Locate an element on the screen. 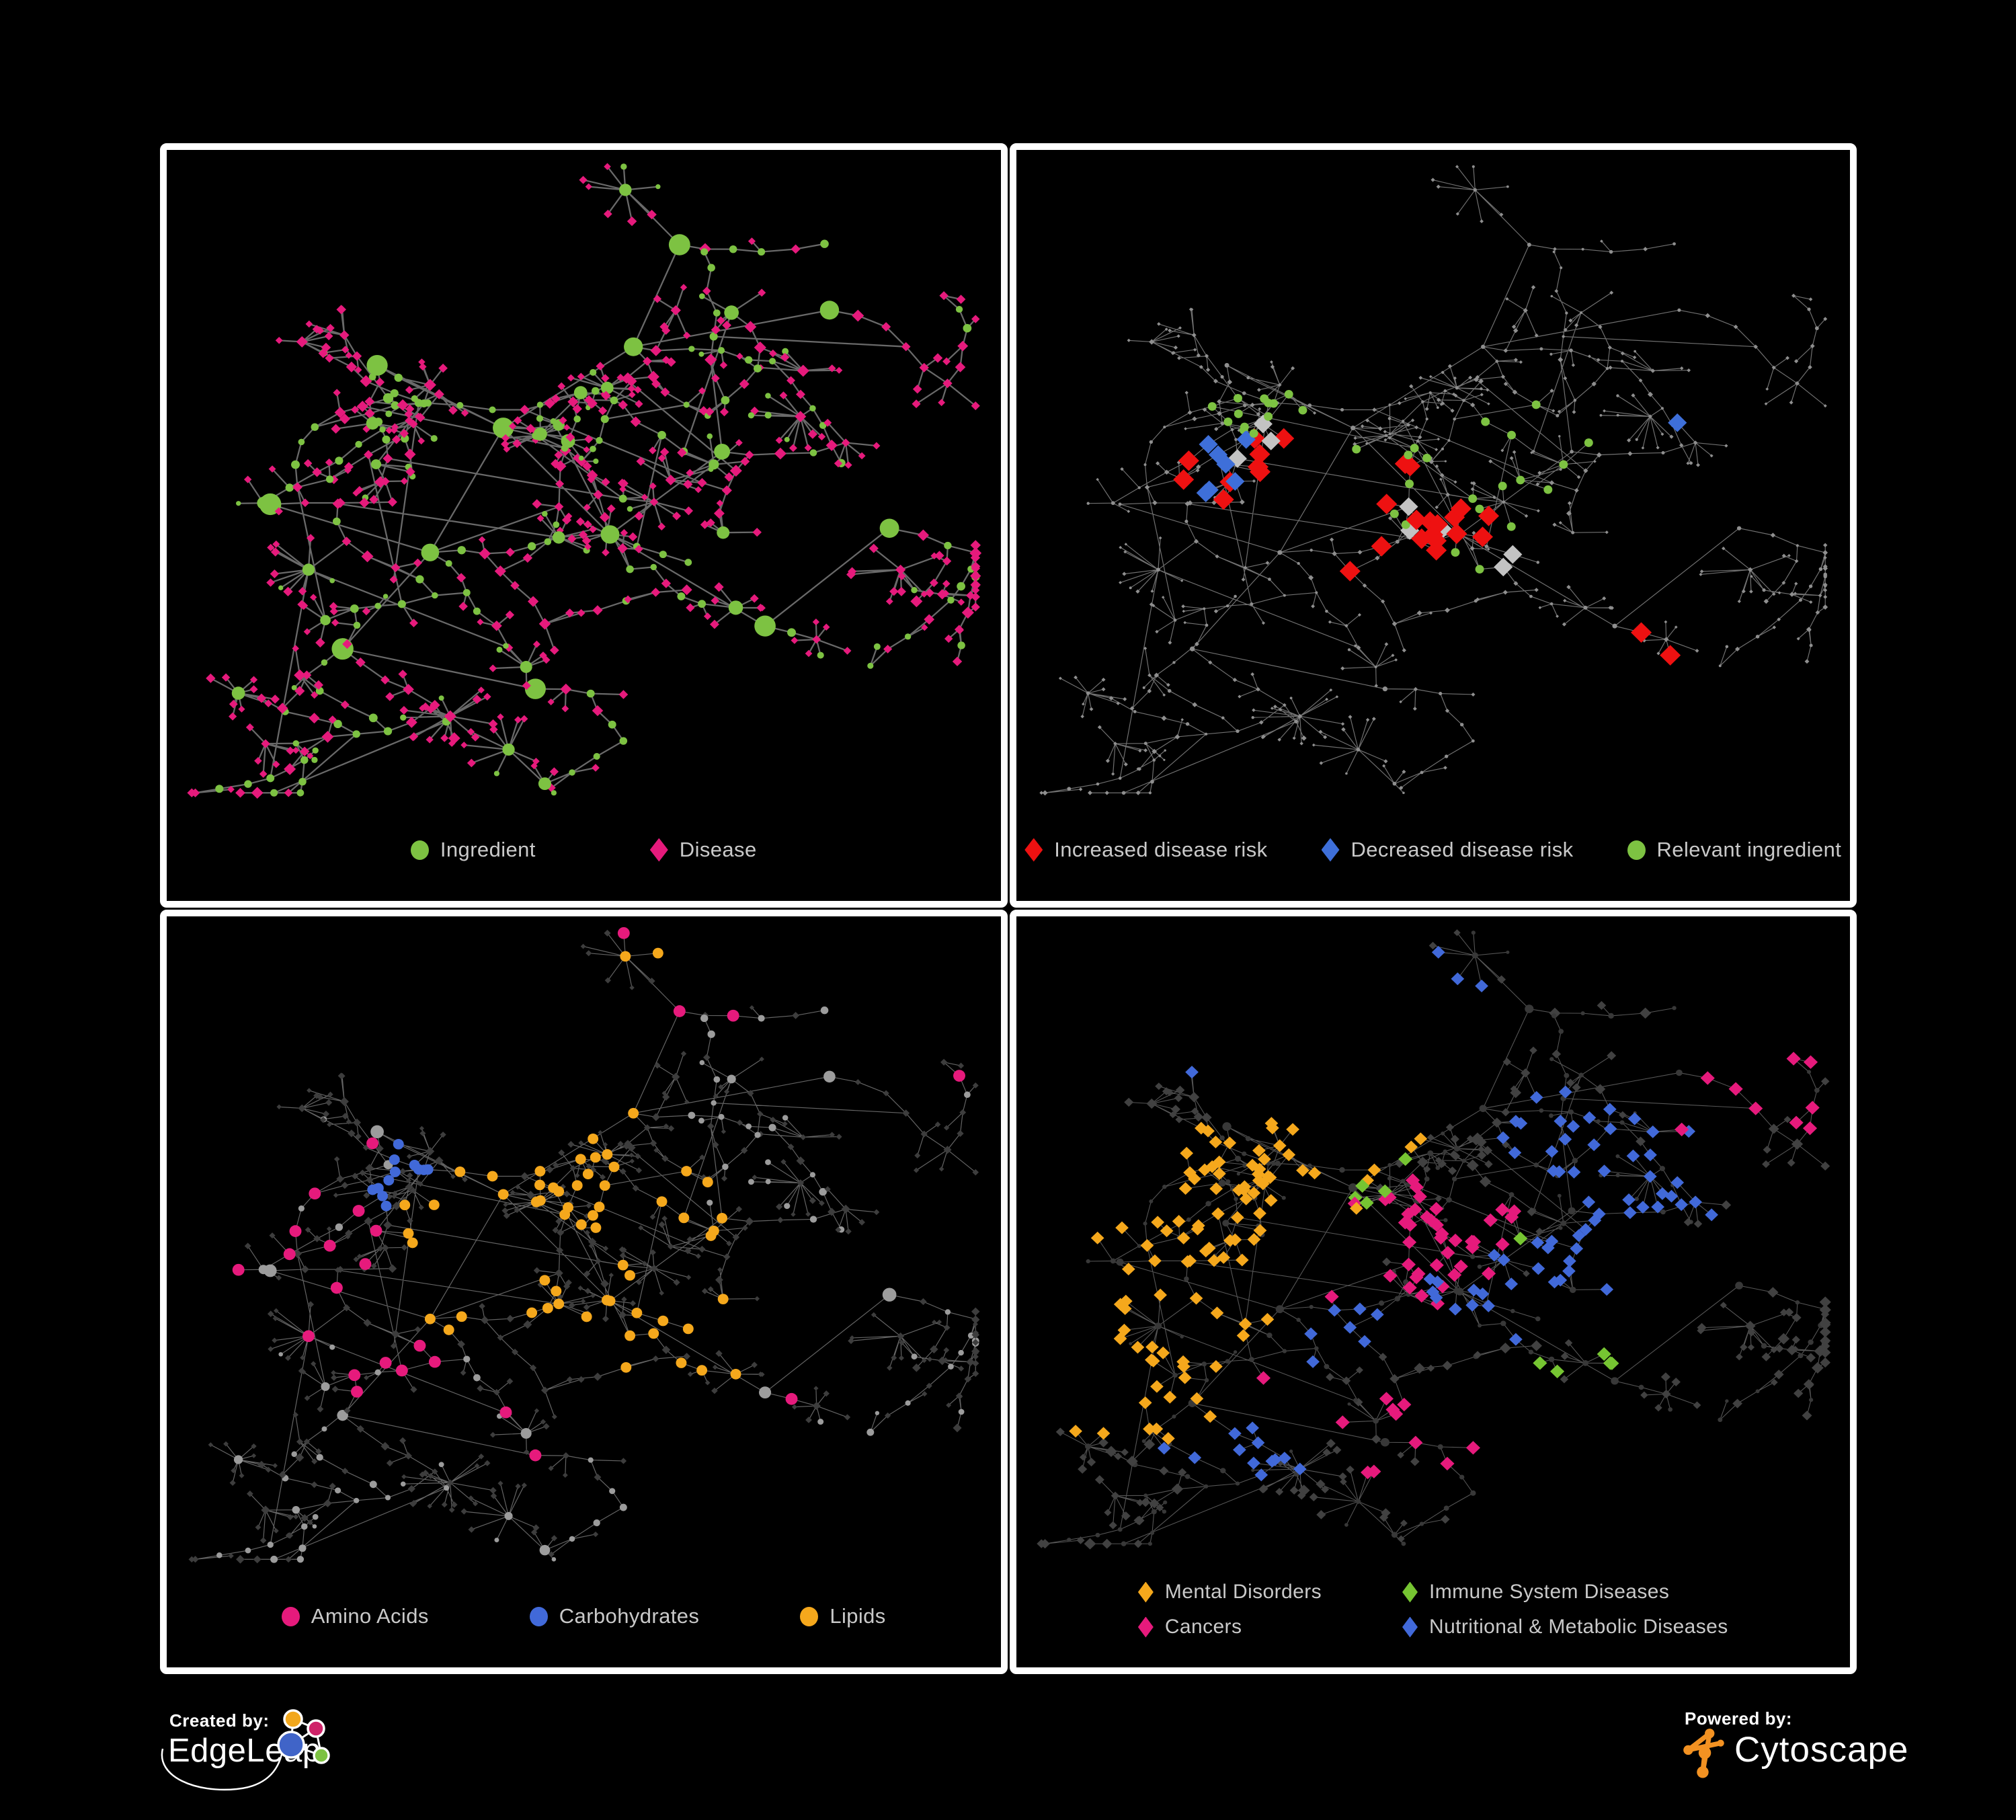  legend-ingredient-disease: Ingredient Disease is located at coordinates (584, 858).